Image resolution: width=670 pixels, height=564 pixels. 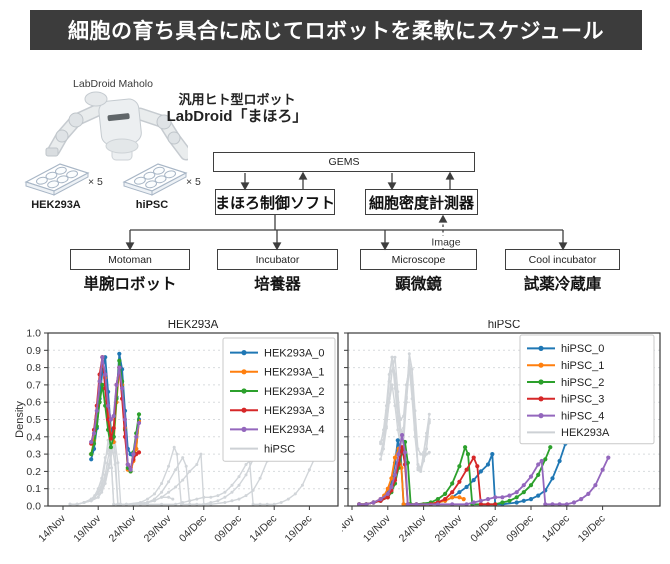 I want to click on robot-head, so click(x=96, y=99).